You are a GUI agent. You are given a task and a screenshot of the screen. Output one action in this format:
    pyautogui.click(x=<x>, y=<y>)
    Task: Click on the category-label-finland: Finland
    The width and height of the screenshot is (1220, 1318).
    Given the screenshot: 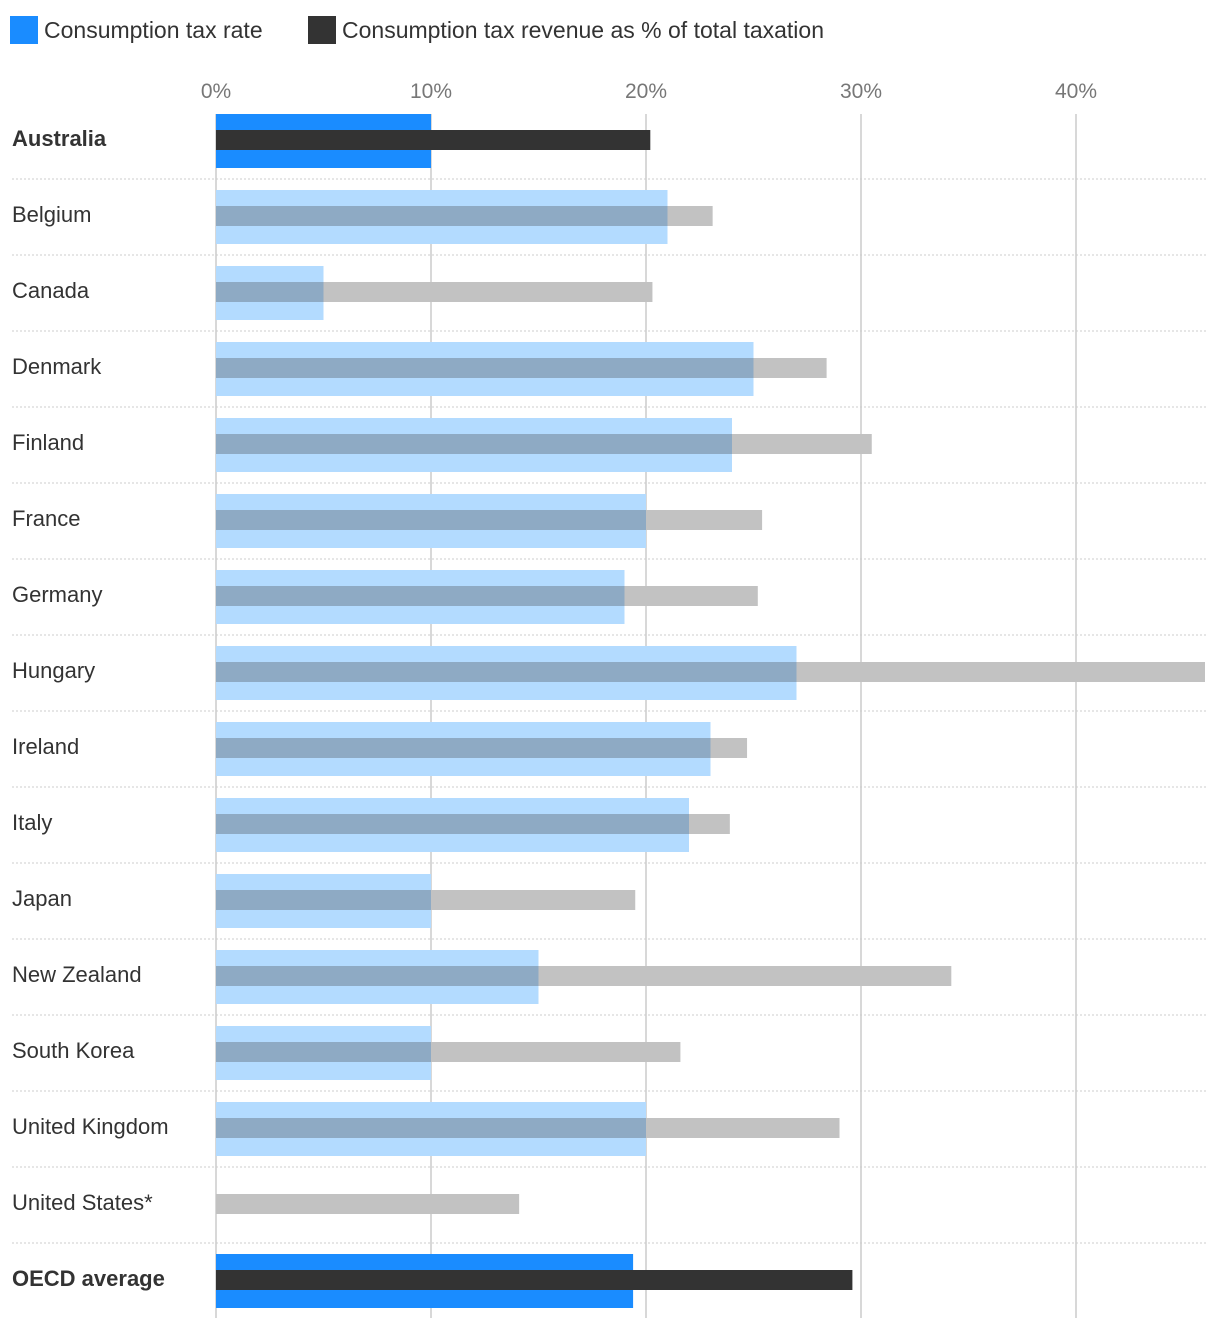 What is the action you would take?
    pyautogui.click(x=48, y=442)
    